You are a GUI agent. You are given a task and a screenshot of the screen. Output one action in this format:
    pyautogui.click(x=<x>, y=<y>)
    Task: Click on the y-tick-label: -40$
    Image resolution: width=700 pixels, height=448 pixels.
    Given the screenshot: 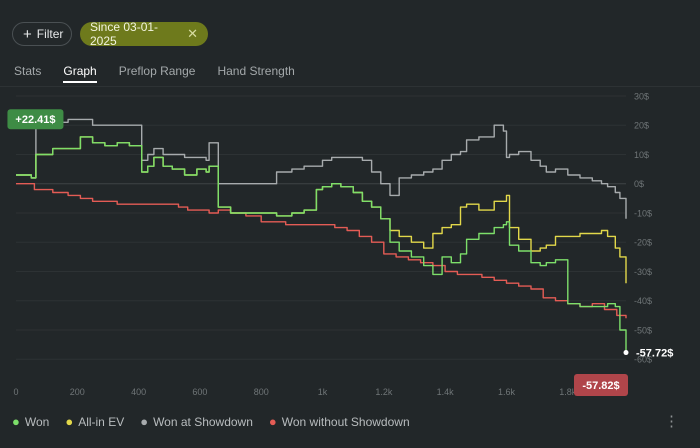 What is the action you would take?
    pyautogui.click(x=643, y=301)
    